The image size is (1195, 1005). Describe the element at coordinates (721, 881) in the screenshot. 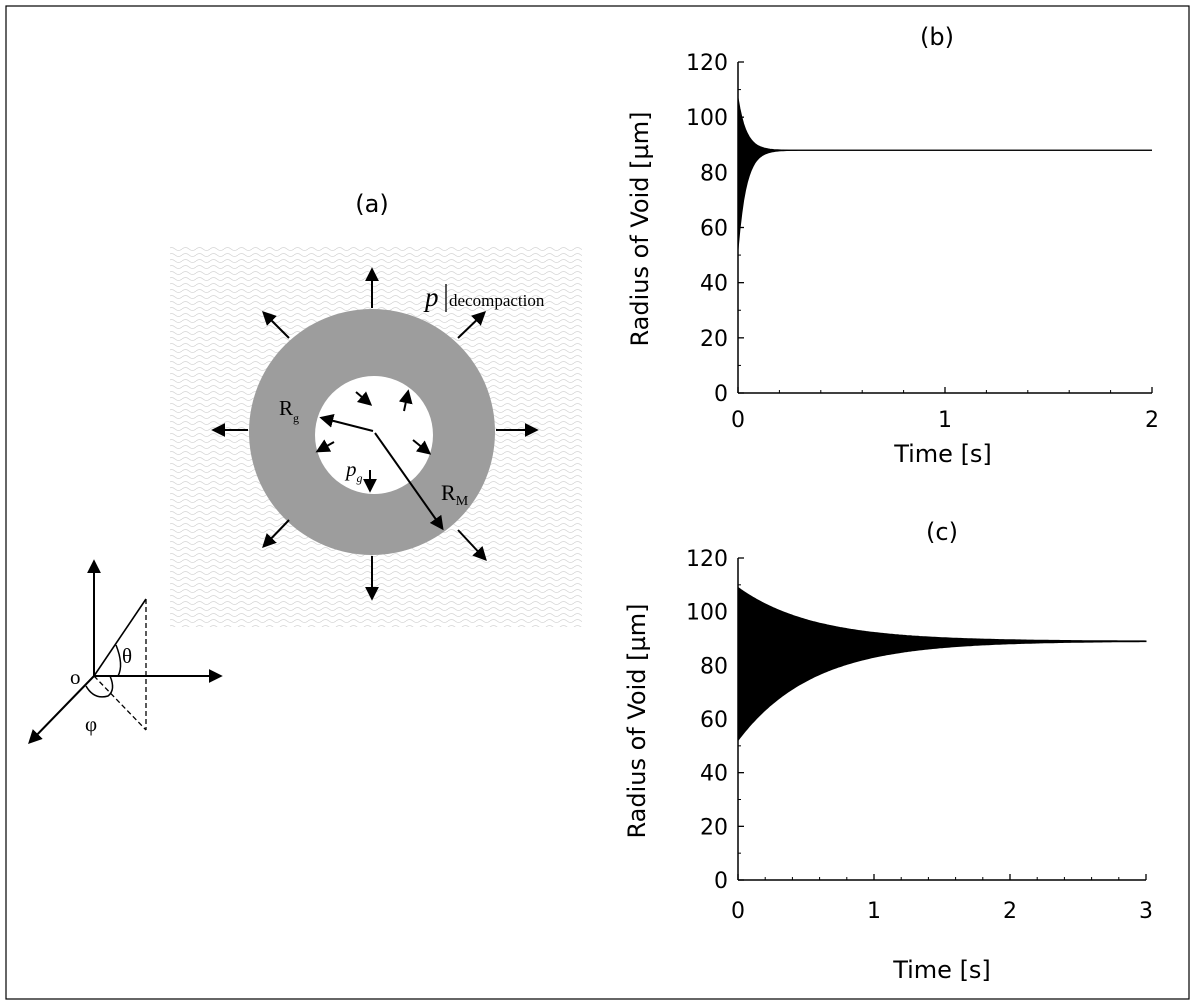

I see `chart-c-ytick-label: 0` at that location.